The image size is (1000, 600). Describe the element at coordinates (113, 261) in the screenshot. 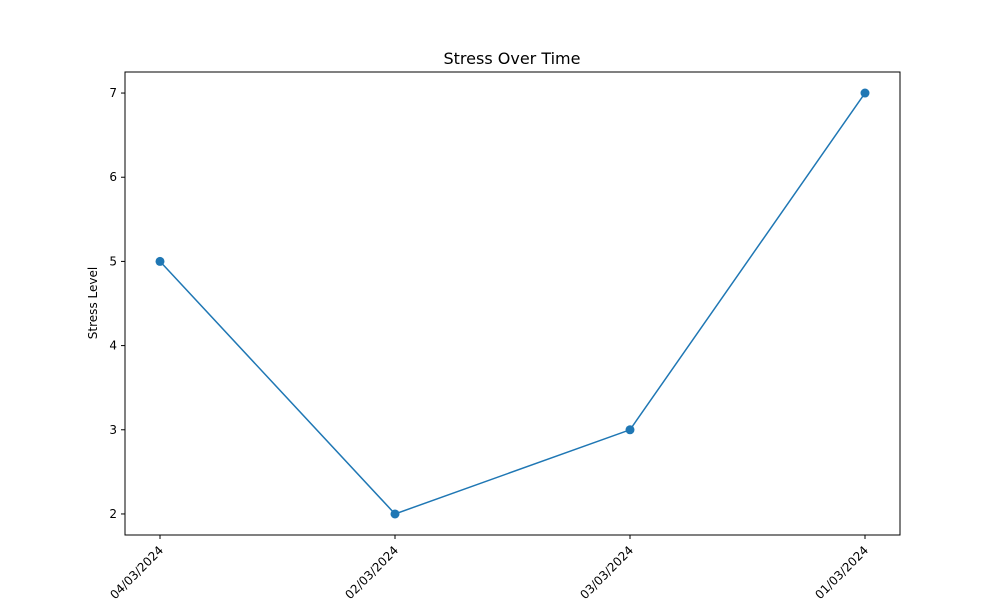

I see `y-tick-label: 5` at that location.